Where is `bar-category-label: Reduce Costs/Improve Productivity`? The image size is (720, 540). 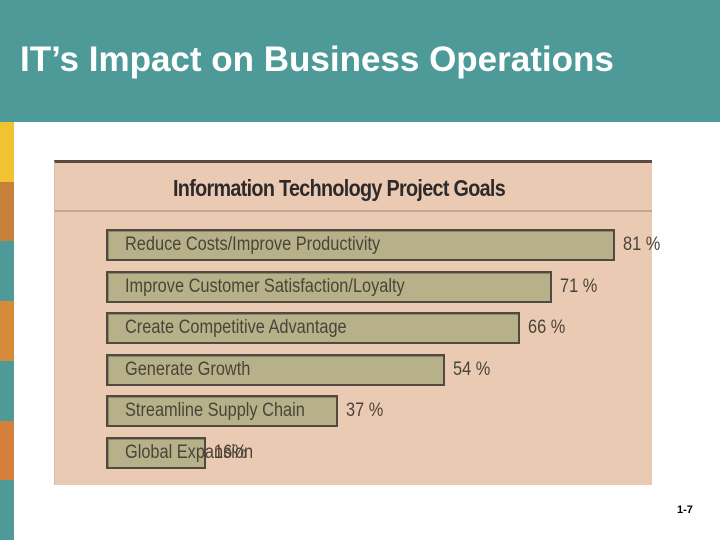 bar-category-label: Reduce Costs/Improve Productivity is located at coordinates (253, 244).